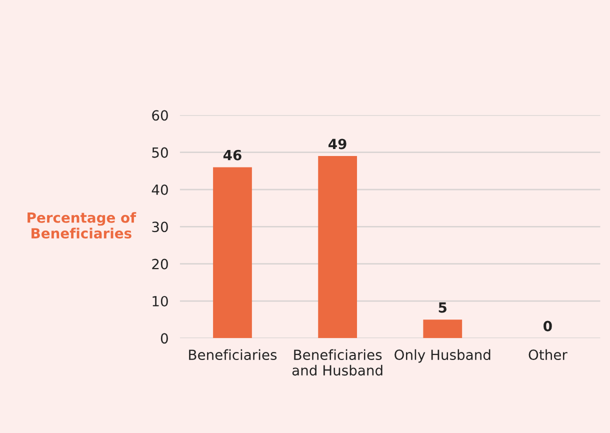 The height and width of the screenshot is (433, 610). I want to click on y-tick-label: 40, so click(160, 189).